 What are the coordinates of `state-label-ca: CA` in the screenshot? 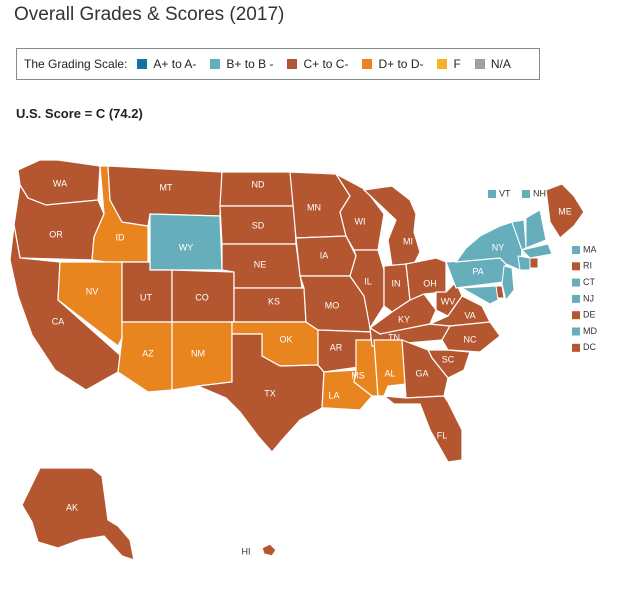 It's located at (58, 321).